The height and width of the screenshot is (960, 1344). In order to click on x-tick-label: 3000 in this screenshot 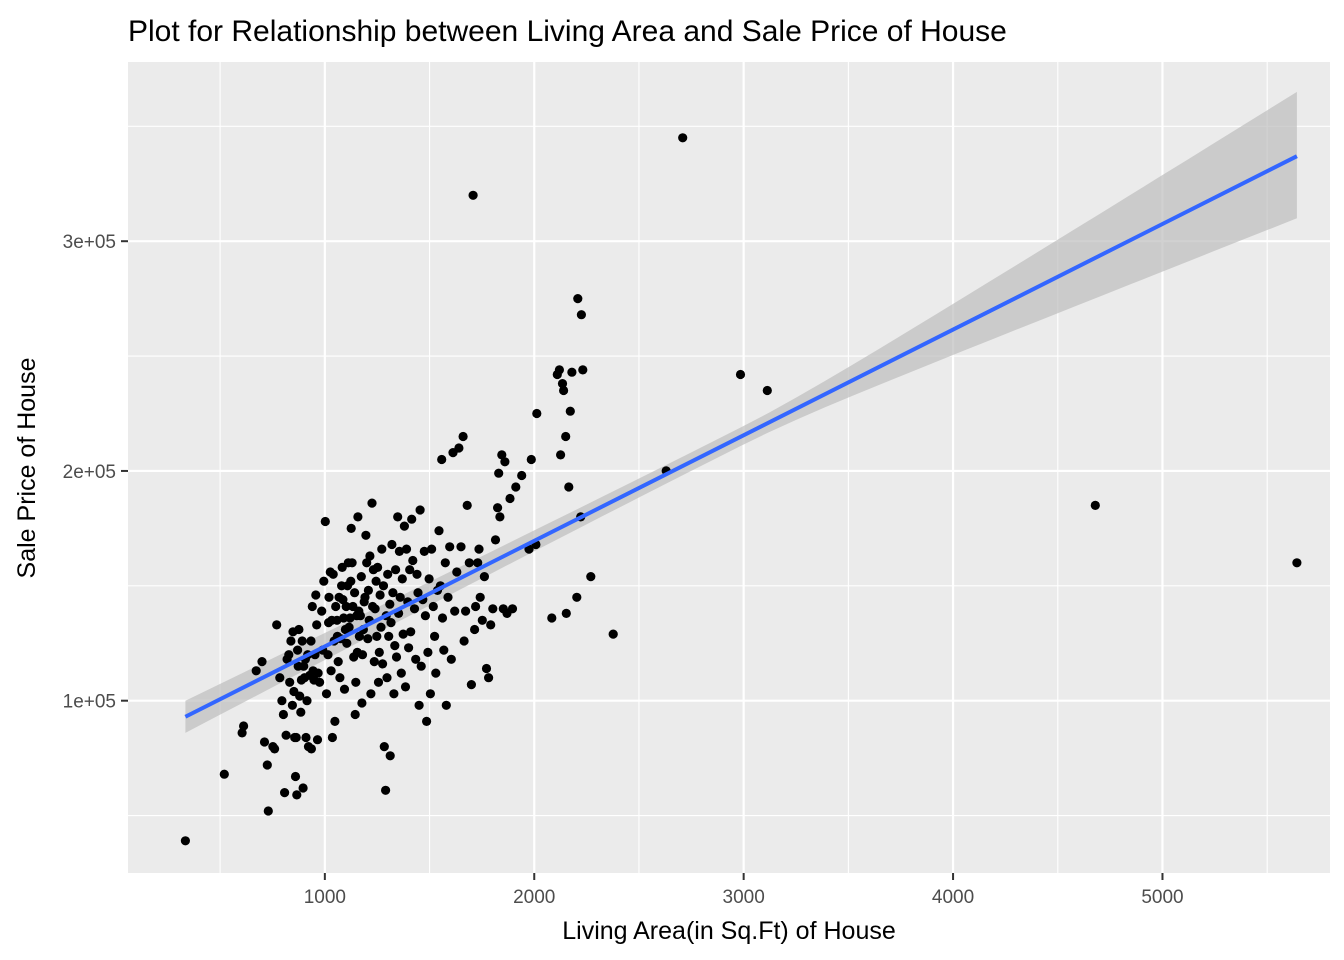, I will do `click(744, 897)`.